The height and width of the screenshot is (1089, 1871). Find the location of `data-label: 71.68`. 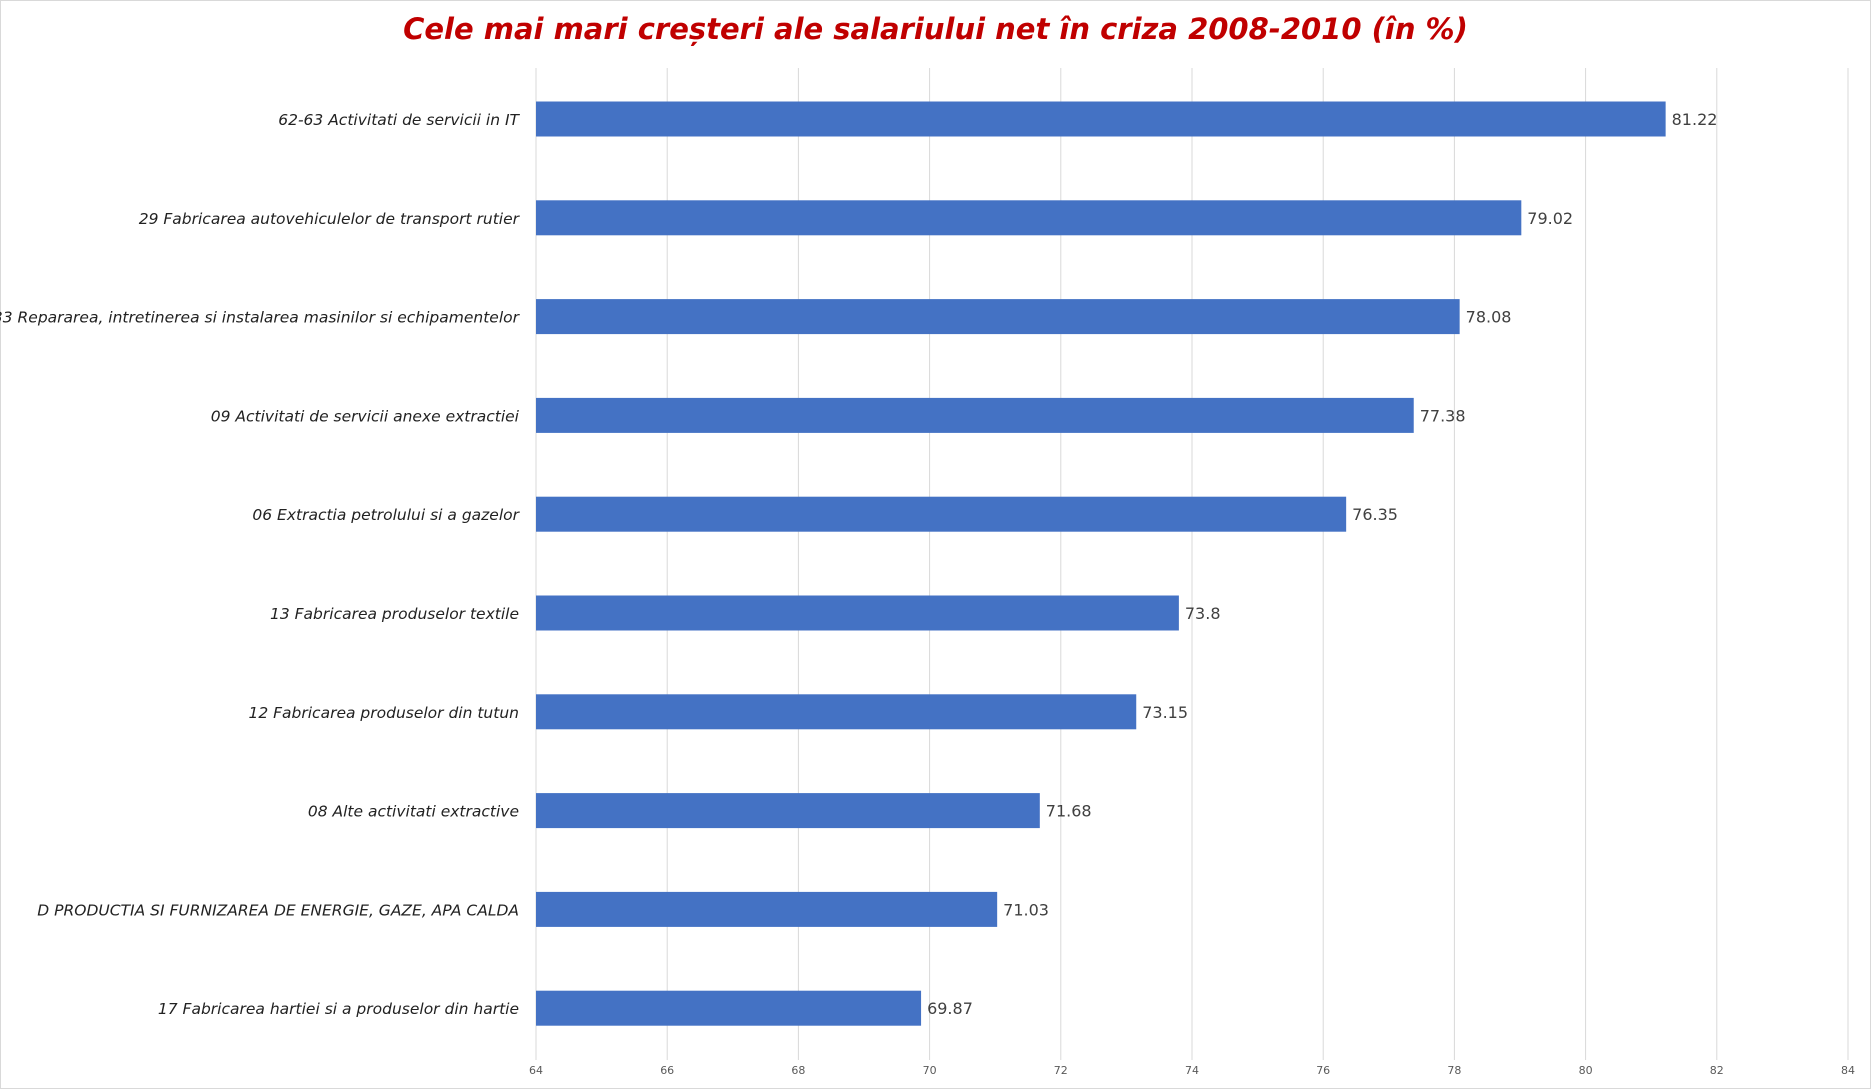

data-label: 71.68 is located at coordinates (1069, 811).